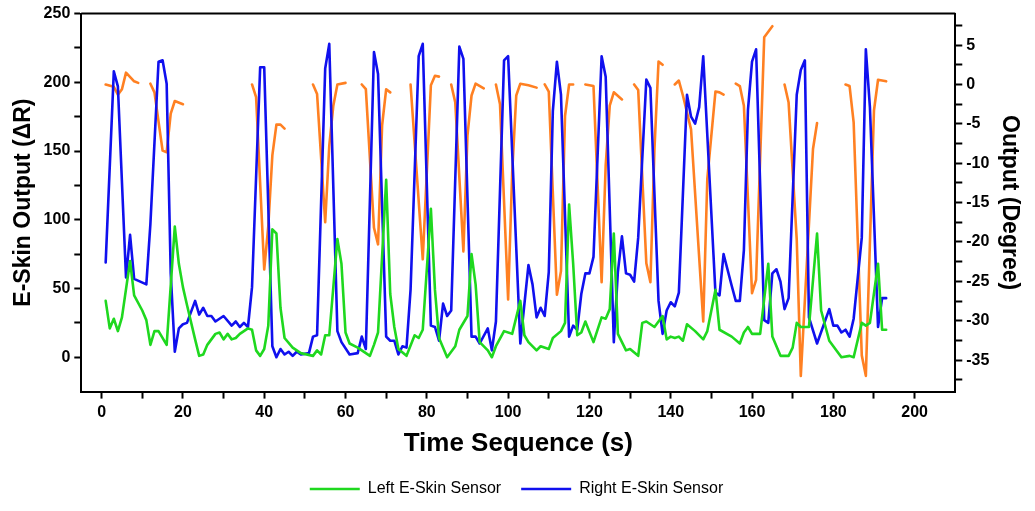 This screenshot has height=511, width=1035. I want to click on x-tick-label: 160, so click(752, 411).